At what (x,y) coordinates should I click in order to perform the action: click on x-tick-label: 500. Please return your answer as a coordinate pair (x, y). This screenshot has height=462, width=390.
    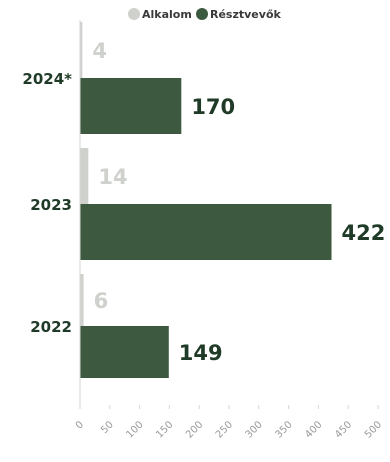
    Looking at the image, I should click on (373, 429).